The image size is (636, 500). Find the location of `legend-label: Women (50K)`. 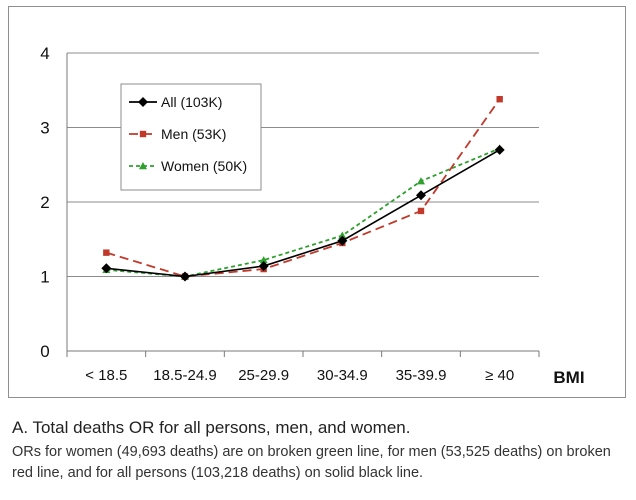

legend-label: Women (50K) is located at coordinates (204, 166).